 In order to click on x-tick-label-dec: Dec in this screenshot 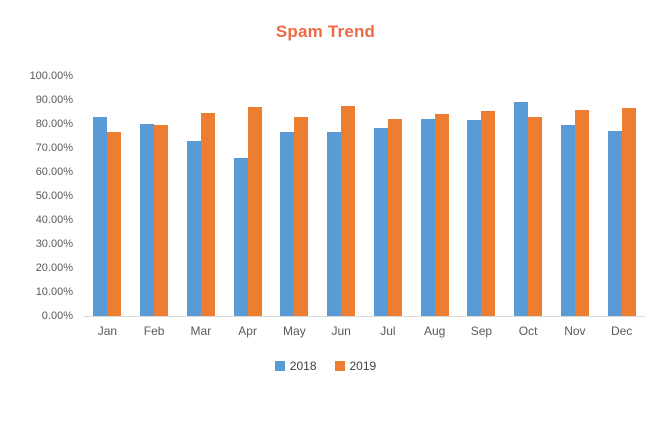, I will do `click(621, 331)`.